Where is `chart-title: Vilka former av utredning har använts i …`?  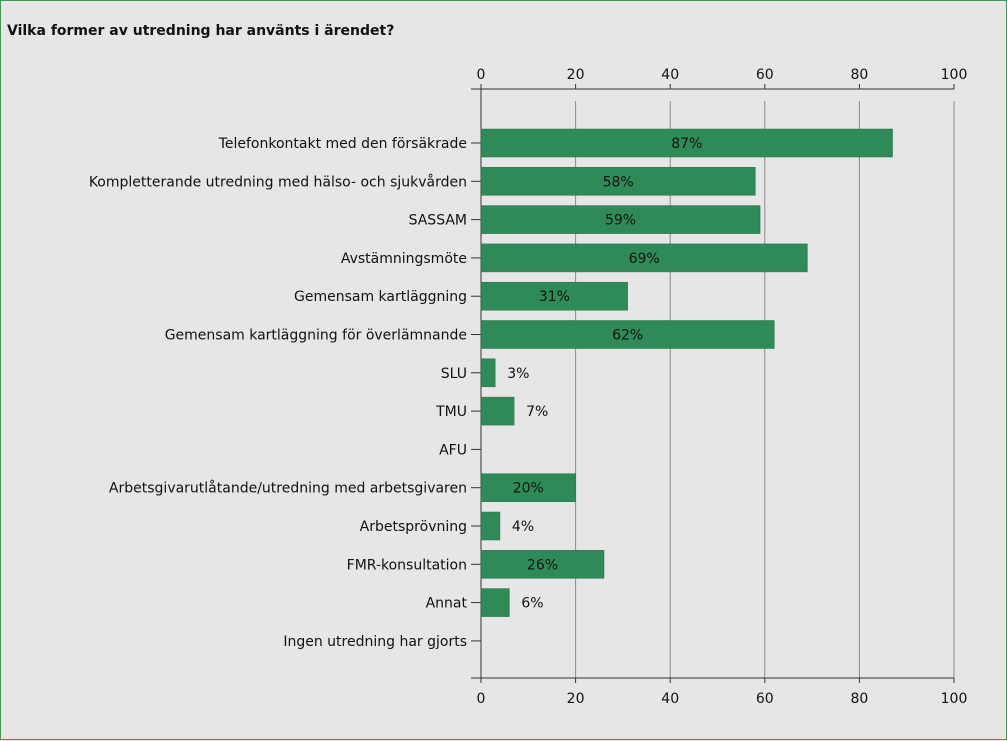
chart-title: Vilka former av utredning har använts i … is located at coordinates (201, 31).